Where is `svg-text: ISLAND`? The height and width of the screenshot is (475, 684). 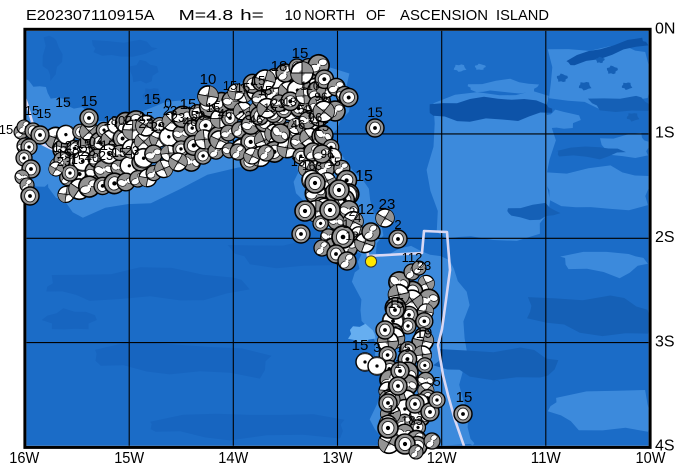 svg-text: ISLAND is located at coordinates (522, 16).